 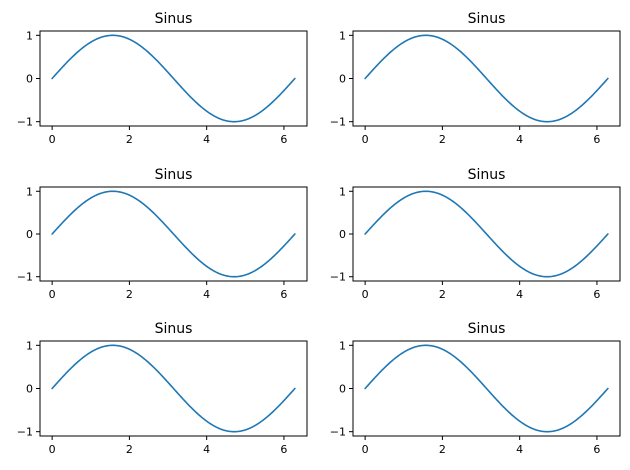 I want to click on subplot-2: 0 2 4 6 1 0 −1 Sinus, so click(x=475, y=78).